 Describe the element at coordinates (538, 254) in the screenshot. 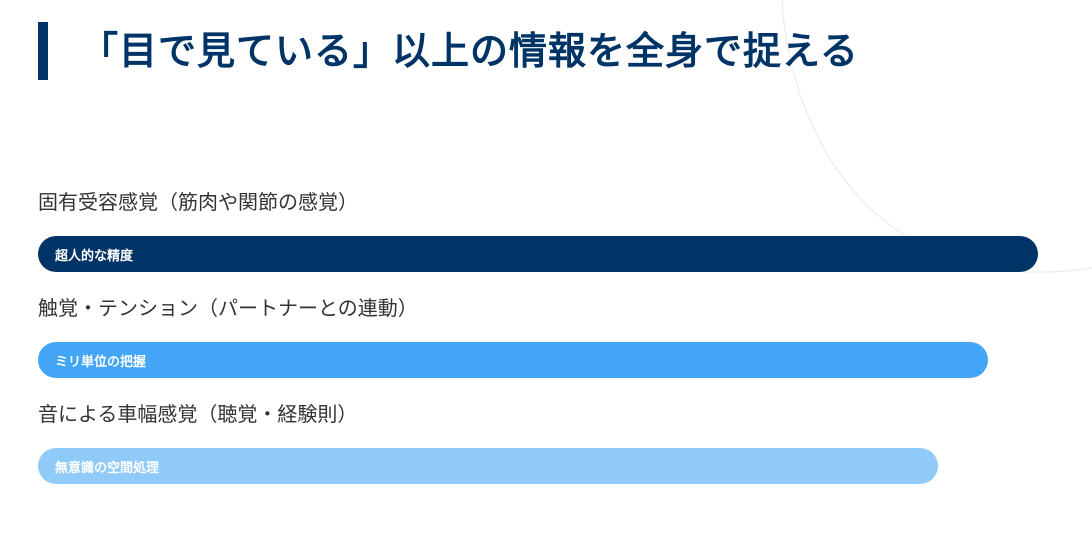

I see `bar: 超人的な精度` at that location.